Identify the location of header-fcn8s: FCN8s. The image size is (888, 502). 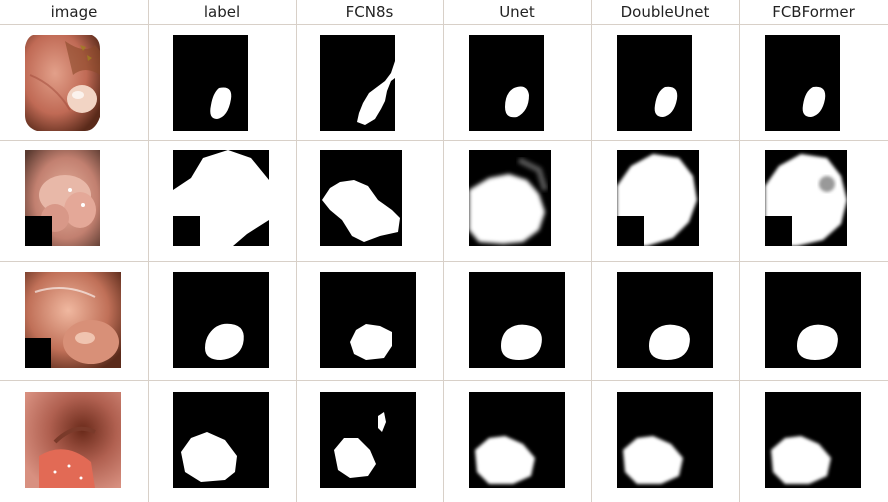
(369, 12).